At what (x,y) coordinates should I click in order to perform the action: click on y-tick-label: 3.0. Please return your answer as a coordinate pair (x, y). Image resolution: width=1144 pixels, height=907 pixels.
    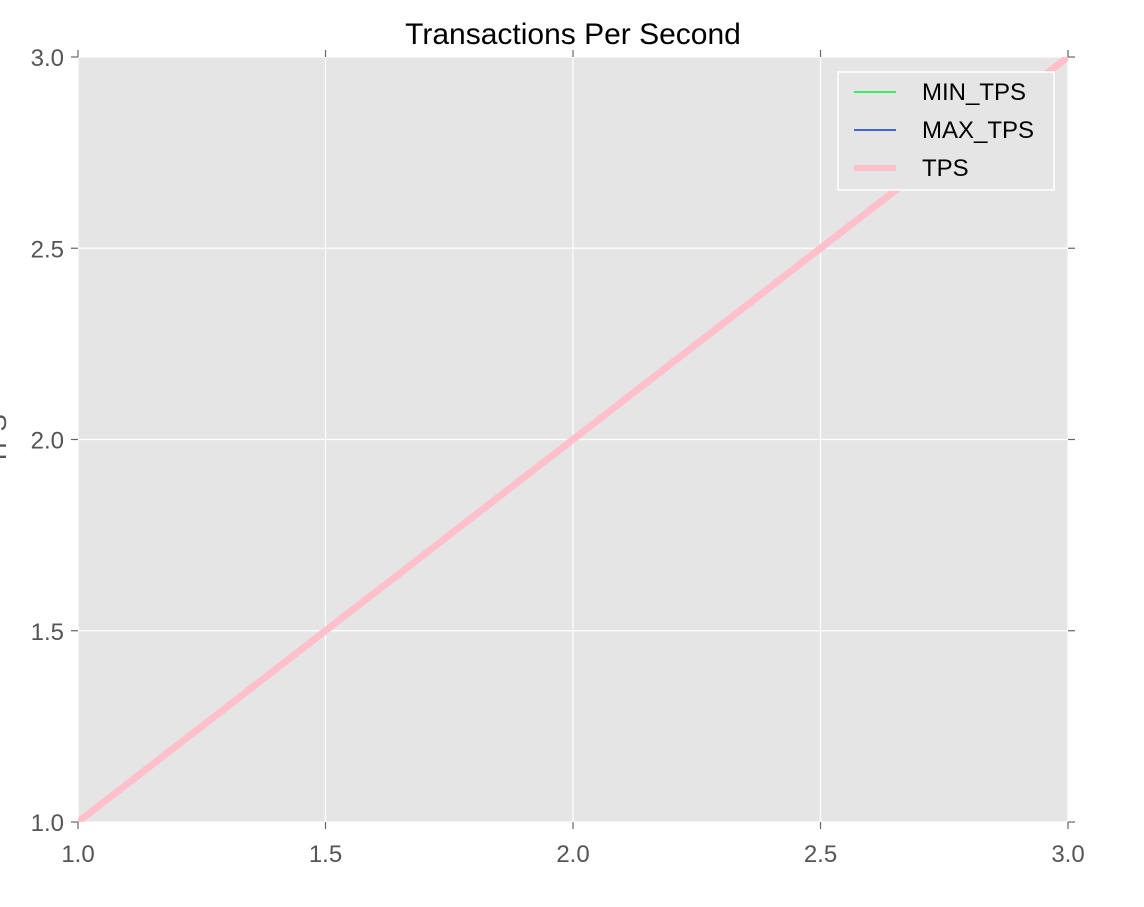
    Looking at the image, I should click on (47, 58).